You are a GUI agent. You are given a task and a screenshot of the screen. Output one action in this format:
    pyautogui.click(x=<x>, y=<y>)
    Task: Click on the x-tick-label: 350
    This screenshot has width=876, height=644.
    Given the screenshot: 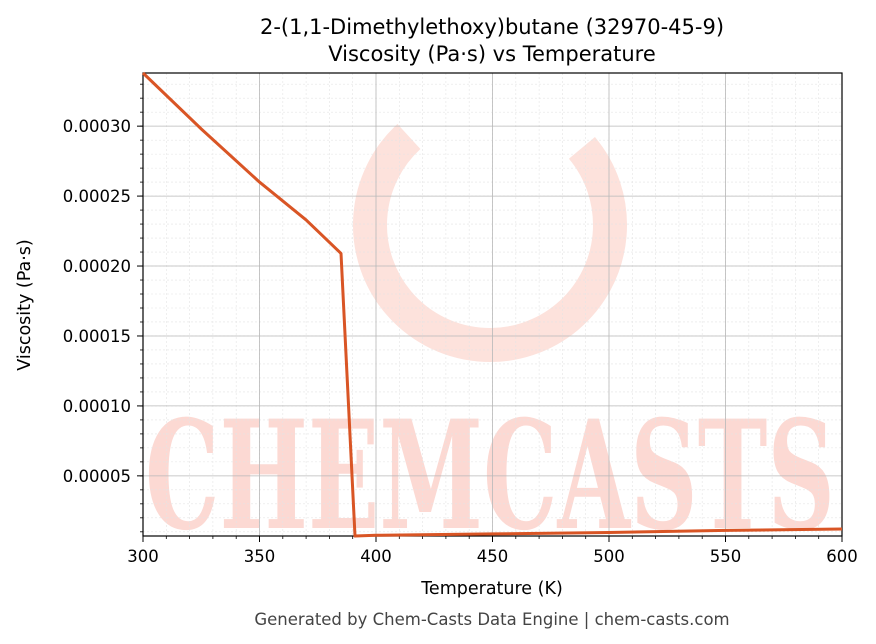 What is the action you would take?
    pyautogui.click(x=260, y=556)
    